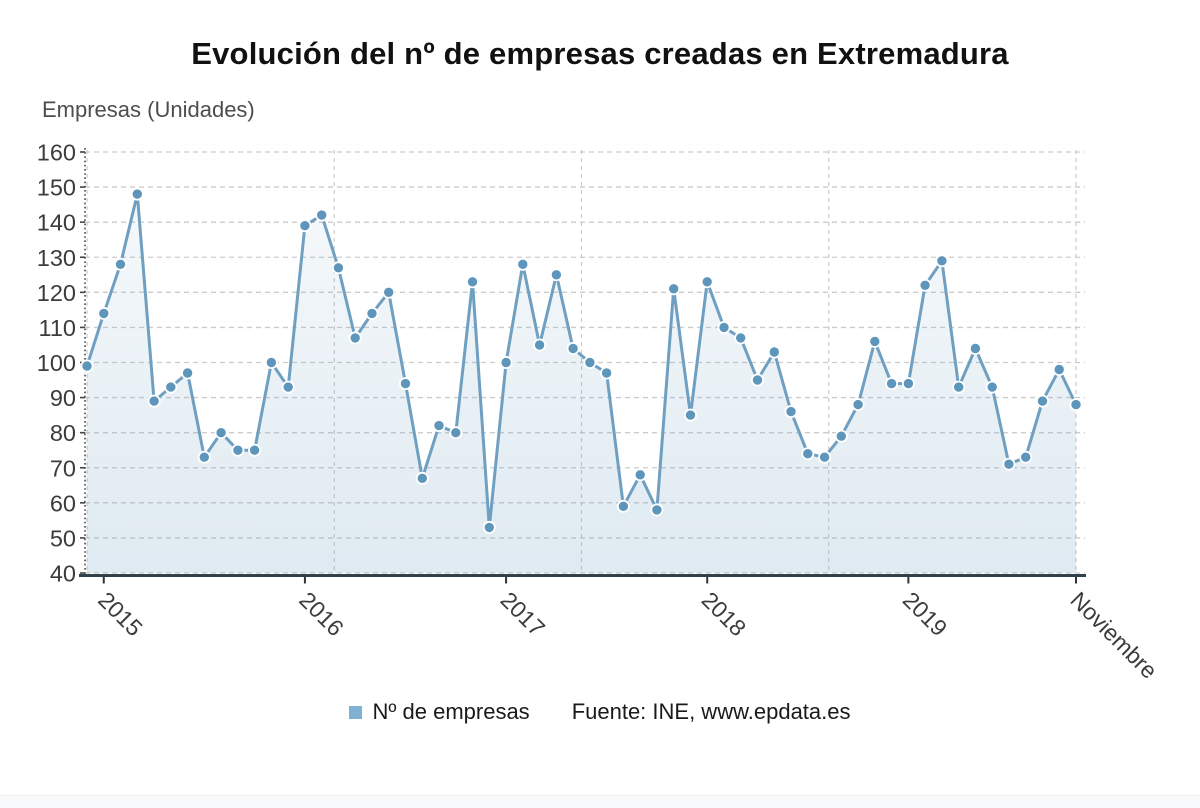 This screenshot has height=808, width=1200. Describe the element at coordinates (57, 328) in the screenshot. I see `y-tick-label: 110` at that location.